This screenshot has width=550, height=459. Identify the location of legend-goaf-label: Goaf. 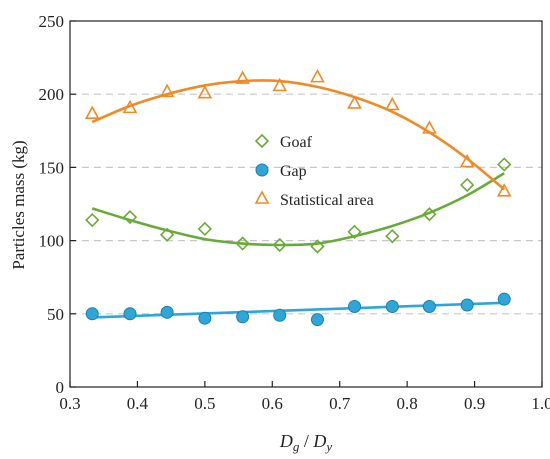
(296, 142).